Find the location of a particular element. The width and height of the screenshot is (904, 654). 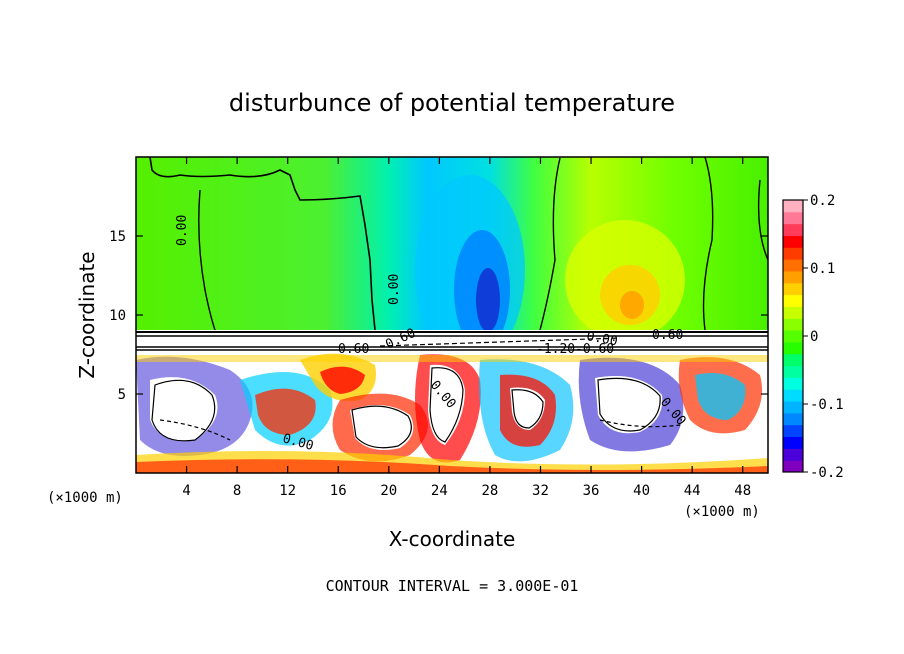

colorbar-tick-label: -0.1 is located at coordinates (827, 405).